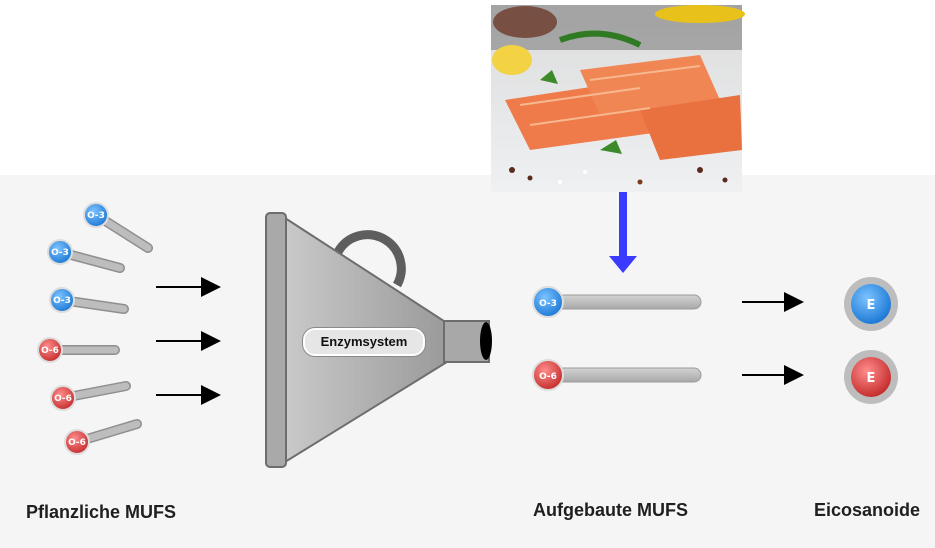  Describe the element at coordinates (95, 328) in the screenshot. I see `plant-mufs-group: O-3 O-3 O-3 O-6 O-6` at that location.